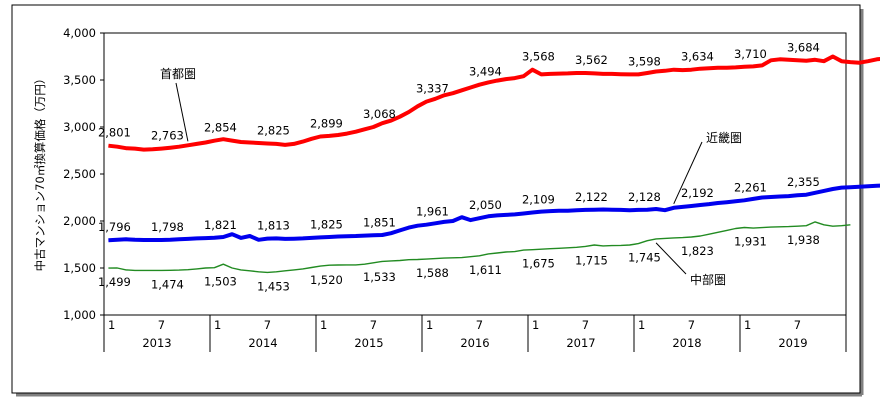  Describe the element at coordinates (644, 258) in the screenshot. I see `data-label: 1,745` at that location.